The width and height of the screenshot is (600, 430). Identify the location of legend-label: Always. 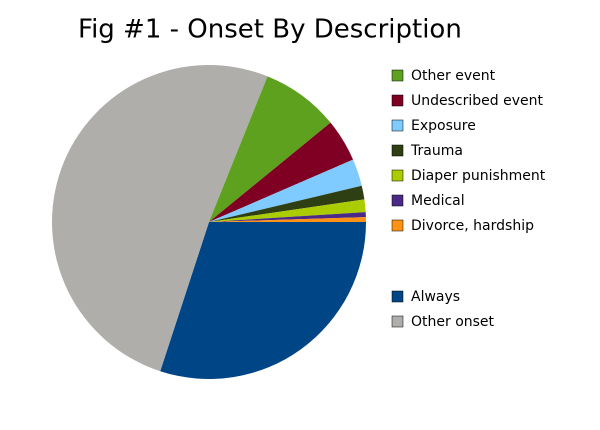
(435, 297).